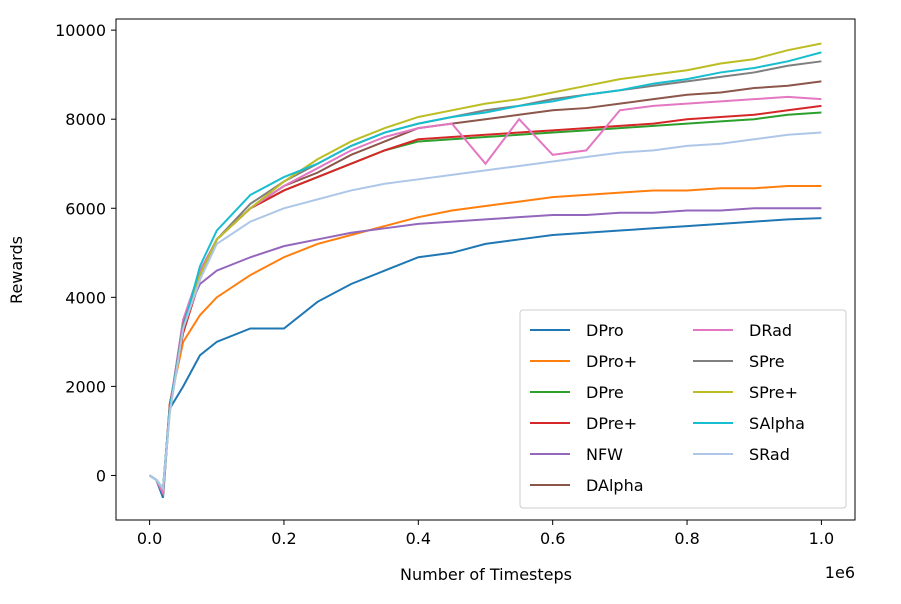 Image resolution: width=901 pixels, height=604 pixels. Describe the element at coordinates (777, 423) in the screenshot. I see `legend-label: SAlpha` at that location.